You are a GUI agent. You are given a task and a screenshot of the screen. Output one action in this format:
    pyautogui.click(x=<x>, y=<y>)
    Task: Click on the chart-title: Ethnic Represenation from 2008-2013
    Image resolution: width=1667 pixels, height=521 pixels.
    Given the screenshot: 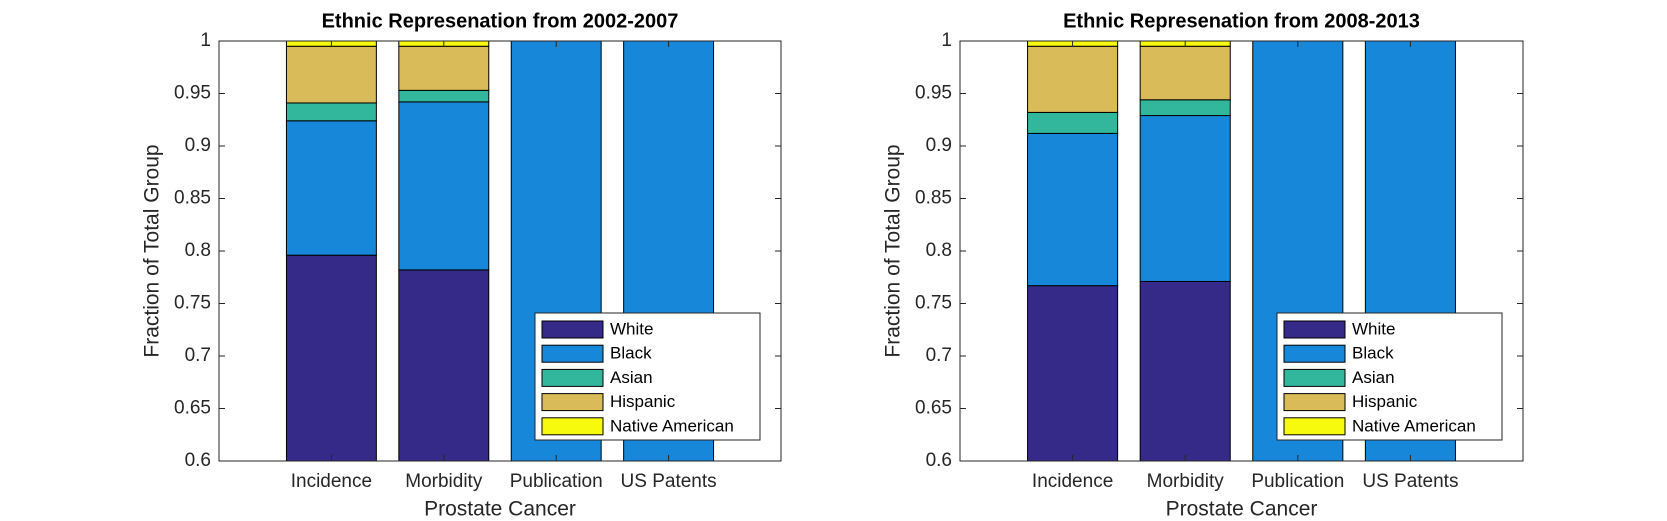 What is the action you would take?
    pyautogui.click(x=1241, y=21)
    